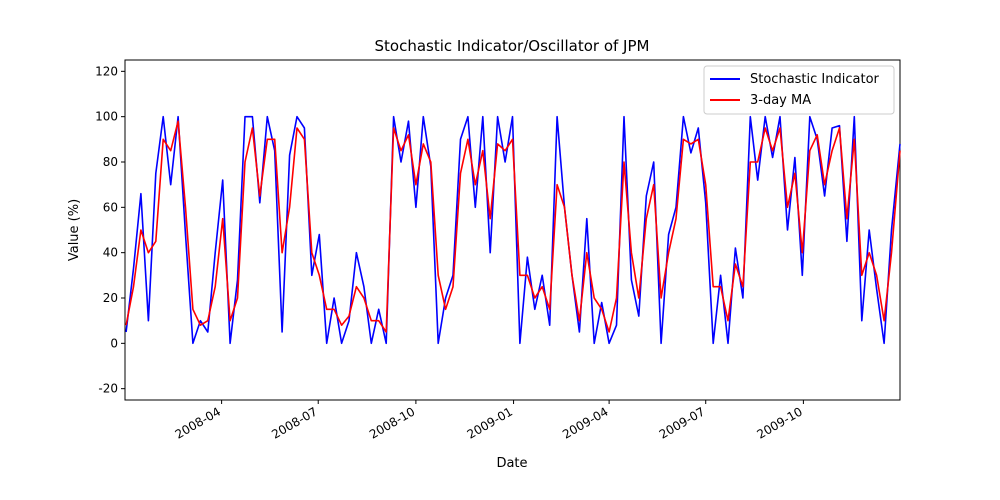  Describe the element at coordinates (110, 298) in the screenshot. I see `y-tick-label: 20` at that location.